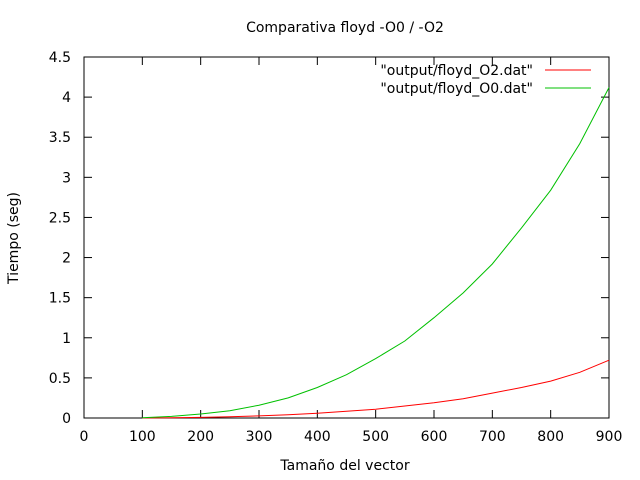 Image resolution: width=640 pixels, height=480 pixels. What do you see at coordinates (84, 437) in the screenshot?
I see `x-tick-label: 0` at bounding box center [84, 437].